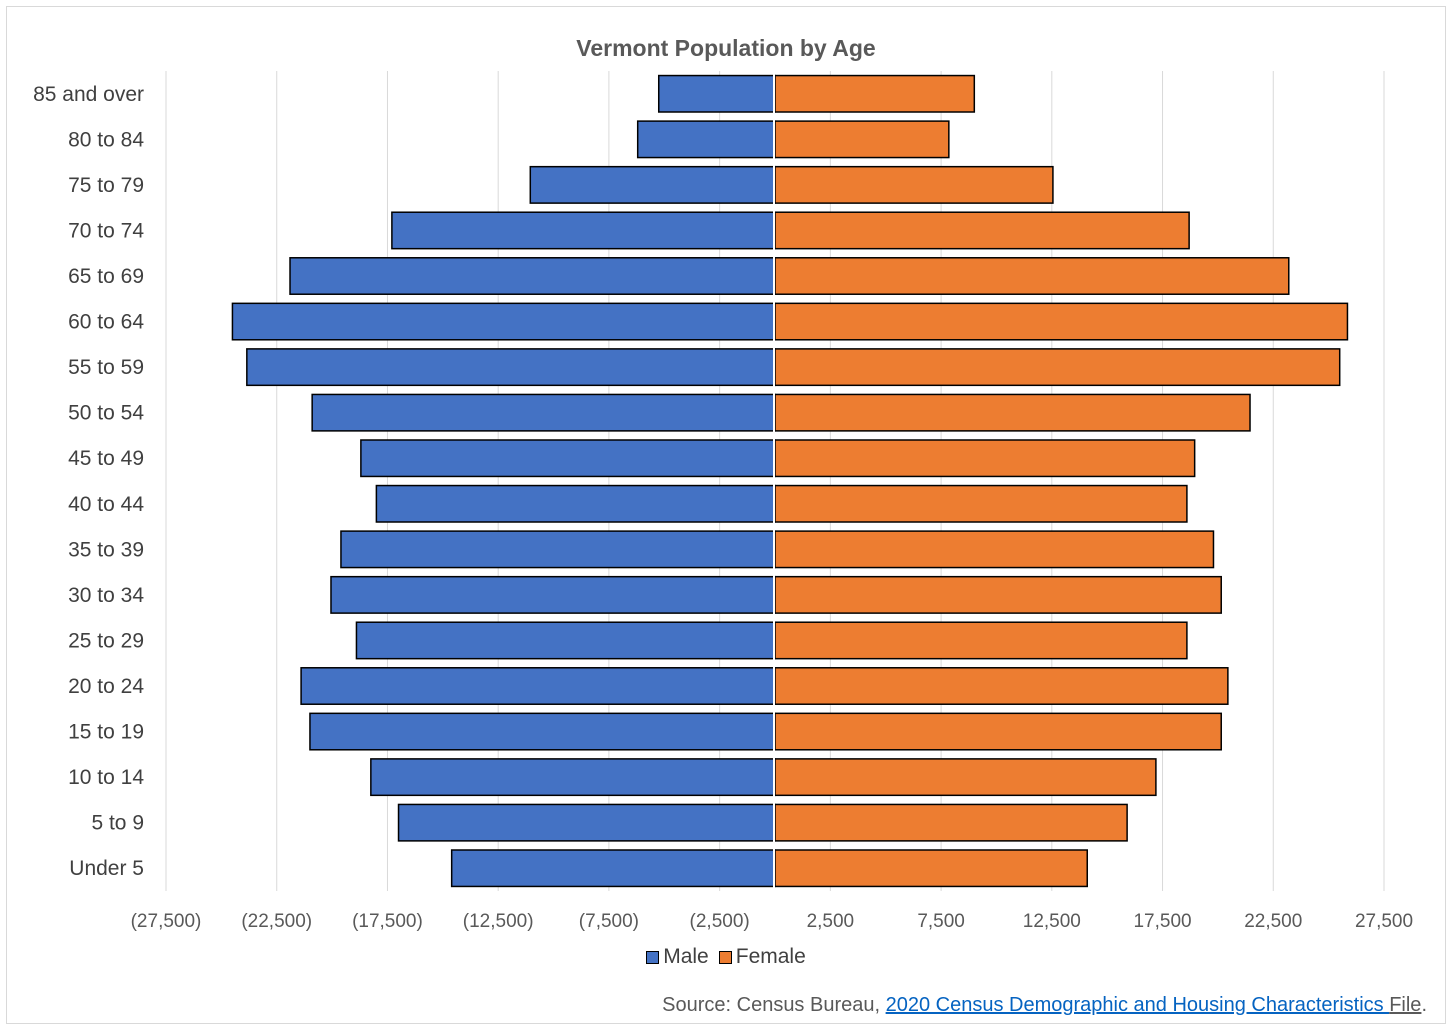 The height and width of the screenshot is (1030, 1454). What do you see at coordinates (106, 276) in the screenshot?
I see `category-label: 65 to 69` at bounding box center [106, 276].